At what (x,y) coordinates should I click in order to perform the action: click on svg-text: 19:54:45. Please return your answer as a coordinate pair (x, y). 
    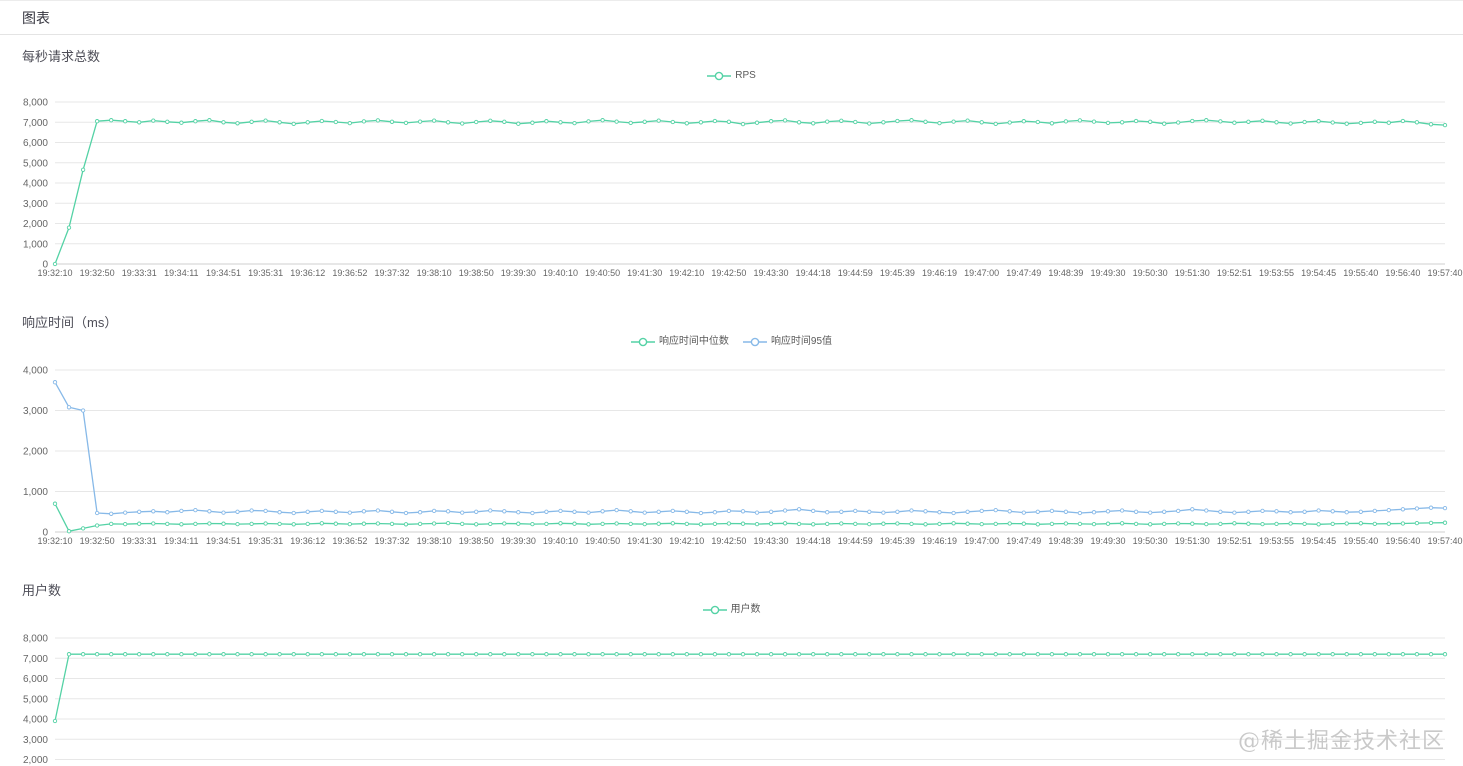
    Looking at the image, I should click on (1318, 273).